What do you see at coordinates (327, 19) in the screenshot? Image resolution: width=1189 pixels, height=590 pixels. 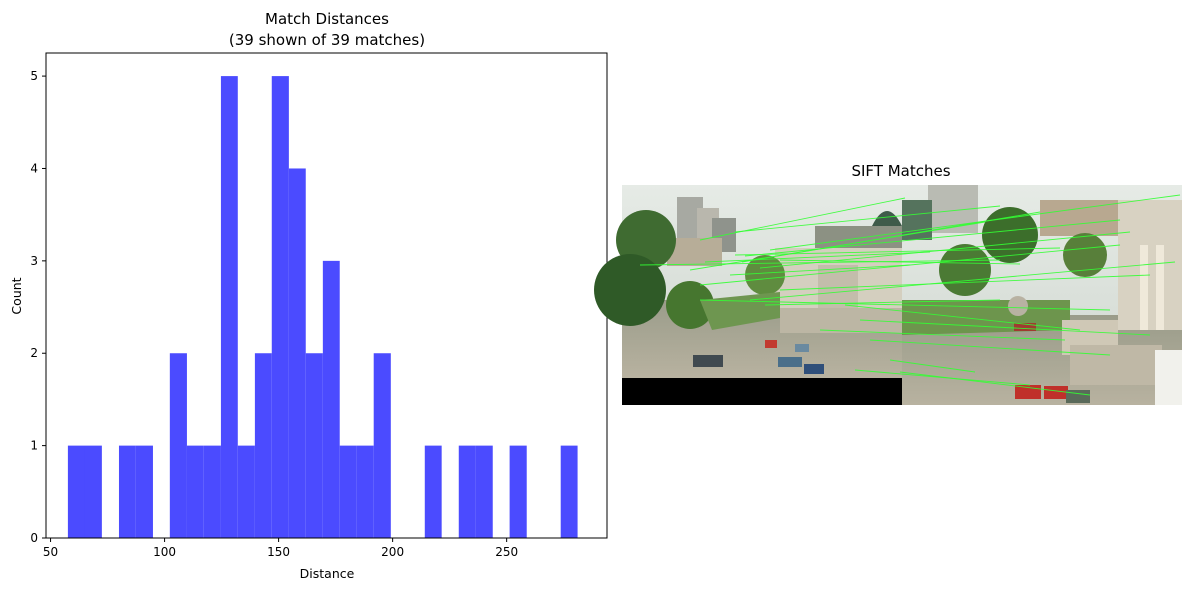 I see `hist-title: Match Distances` at bounding box center [327, 19].